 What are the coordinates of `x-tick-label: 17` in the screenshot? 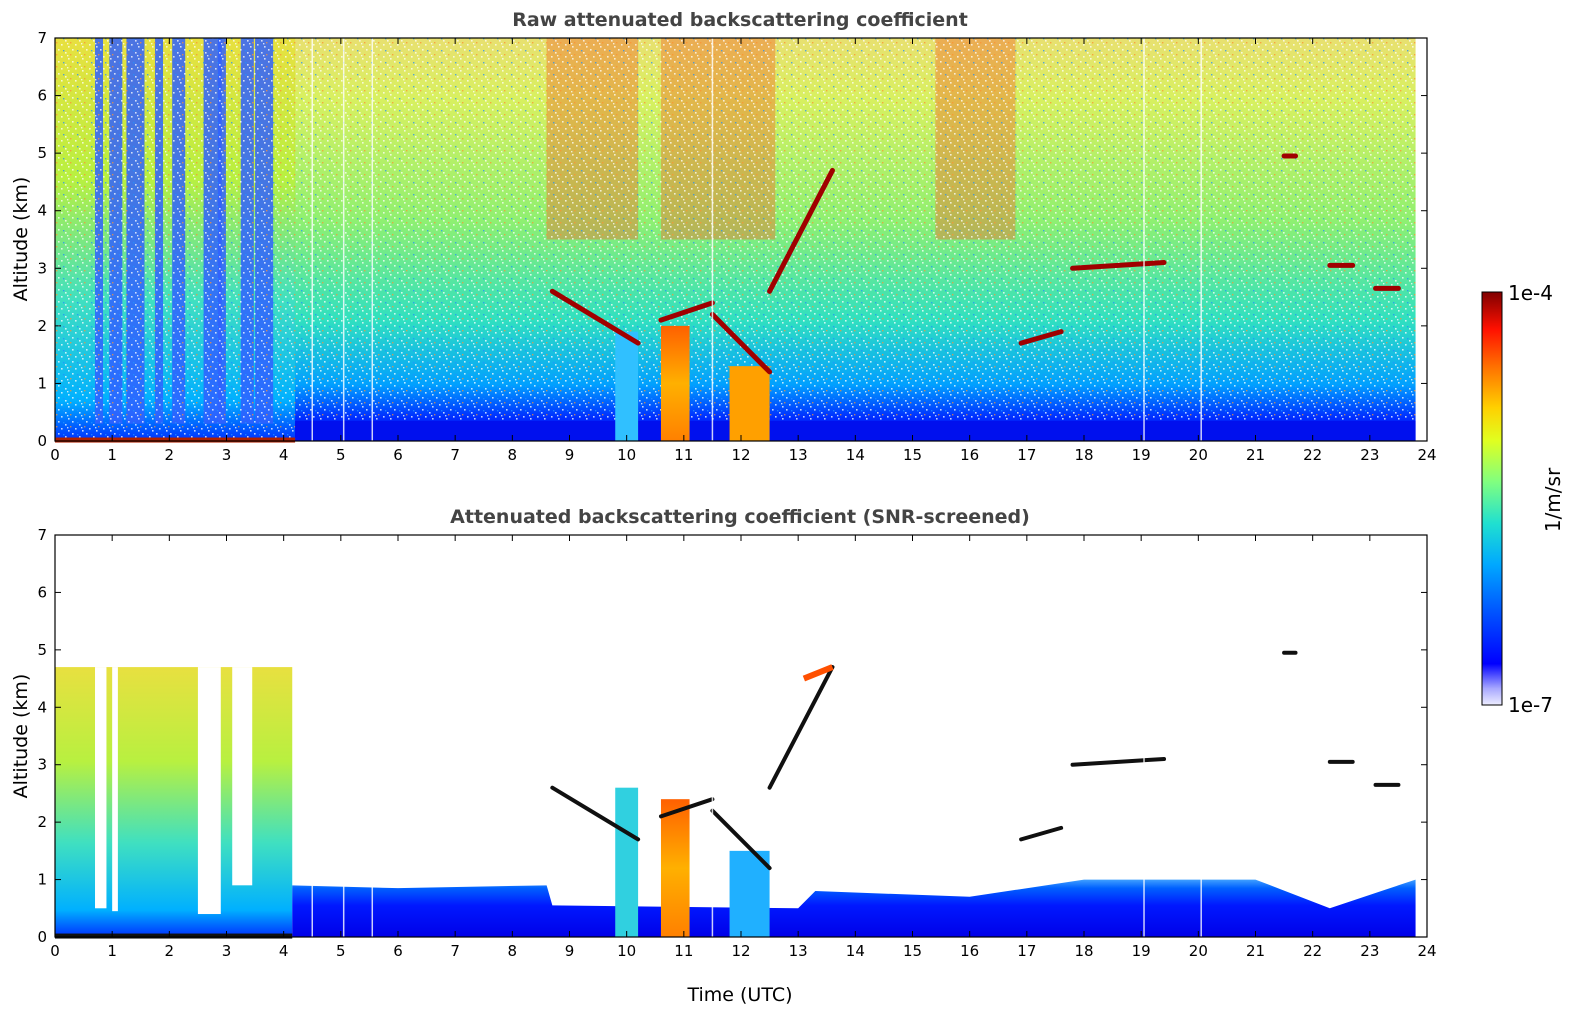 It's located at (1026, 951).